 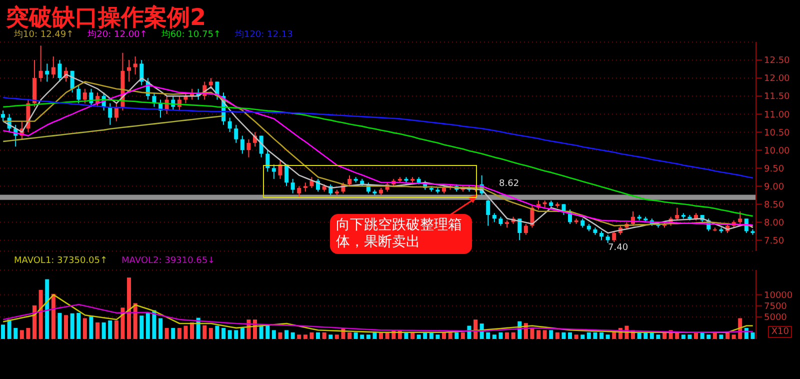 I want to click on y-tick-label: 10.50, so click(x=777, y=133).